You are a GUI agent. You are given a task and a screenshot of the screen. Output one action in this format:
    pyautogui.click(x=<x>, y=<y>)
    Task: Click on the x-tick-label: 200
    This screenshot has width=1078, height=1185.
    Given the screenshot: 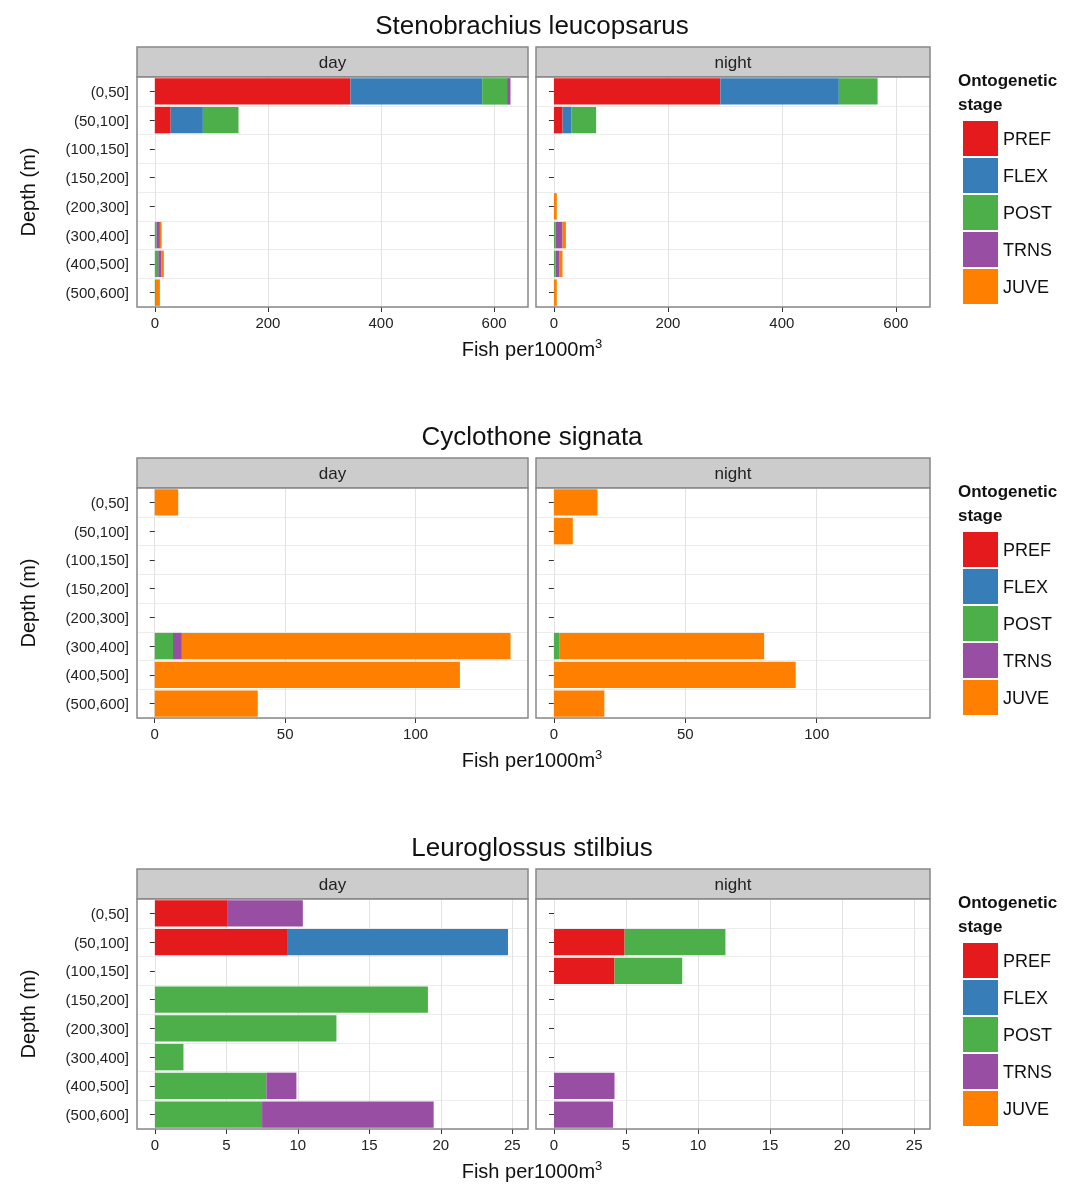 What is the action you would take?
    pyautogui.click(x=268, y=322)
    